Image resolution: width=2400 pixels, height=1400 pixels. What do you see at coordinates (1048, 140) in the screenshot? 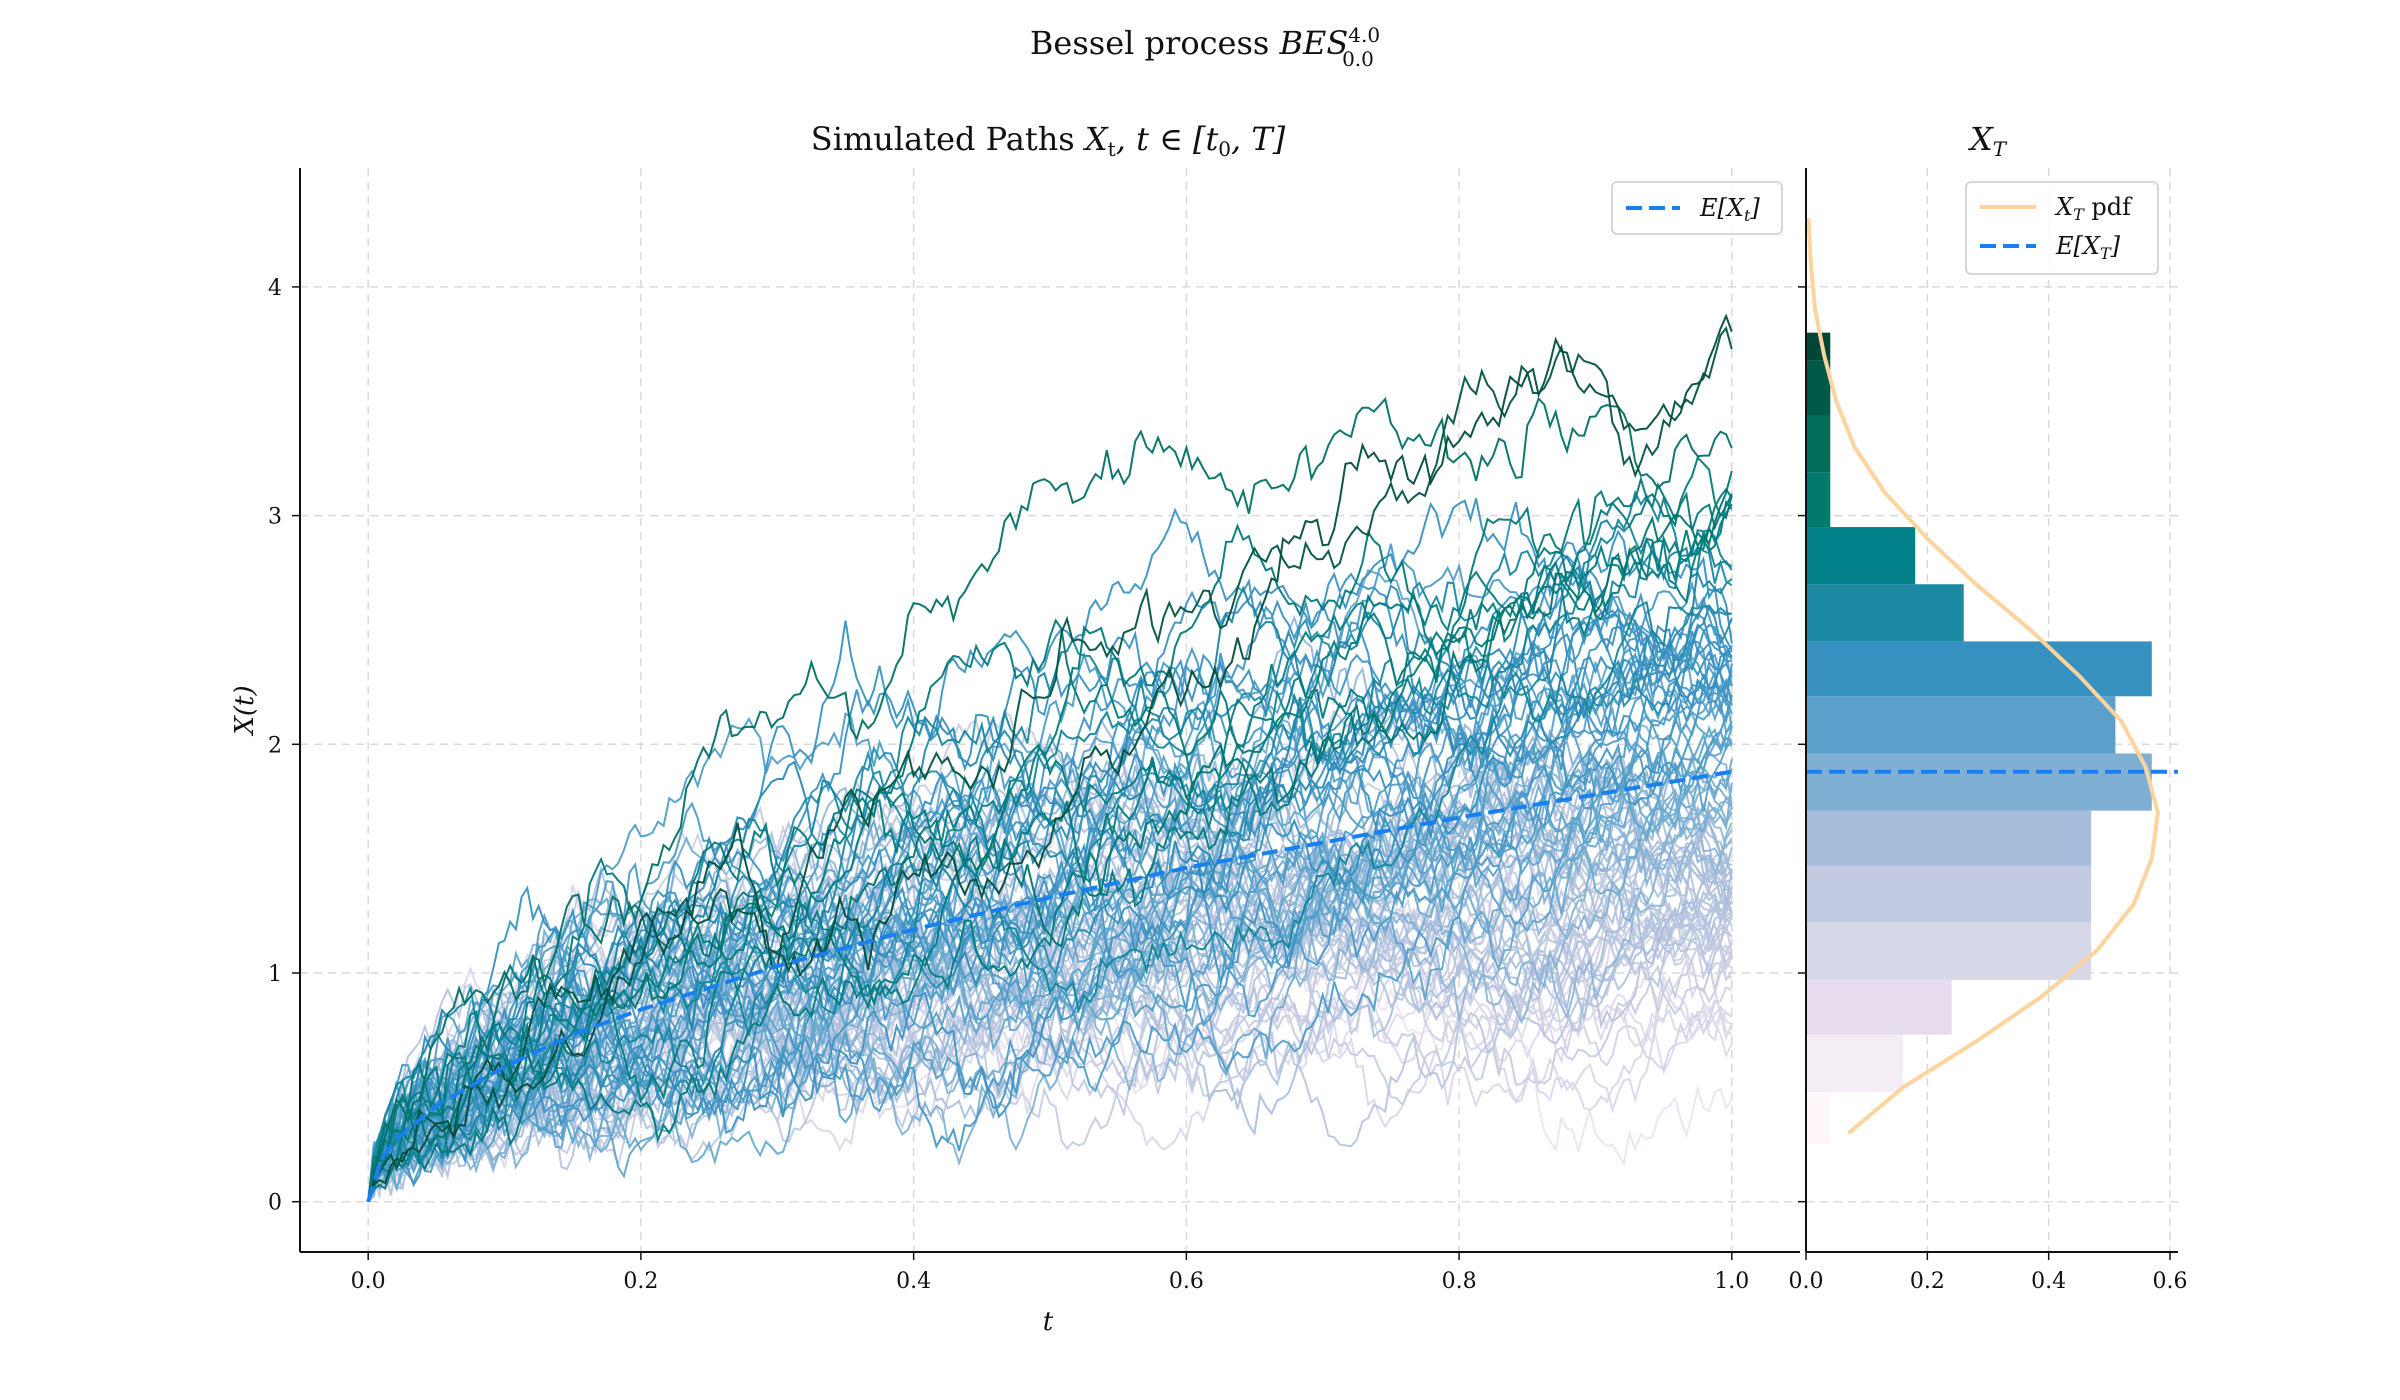
I see `paths-panel-title: Simulated Paths Xt, t ∈ [t0, T]` at bounding box center [1048, 140].